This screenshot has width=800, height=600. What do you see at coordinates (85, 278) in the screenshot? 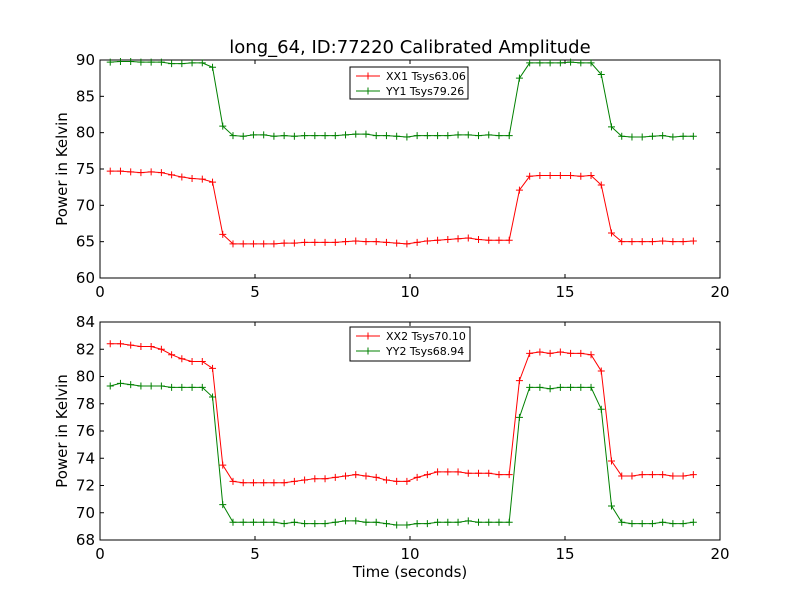
I see `y-tick-label: 60` at bounding box center [85, 278].